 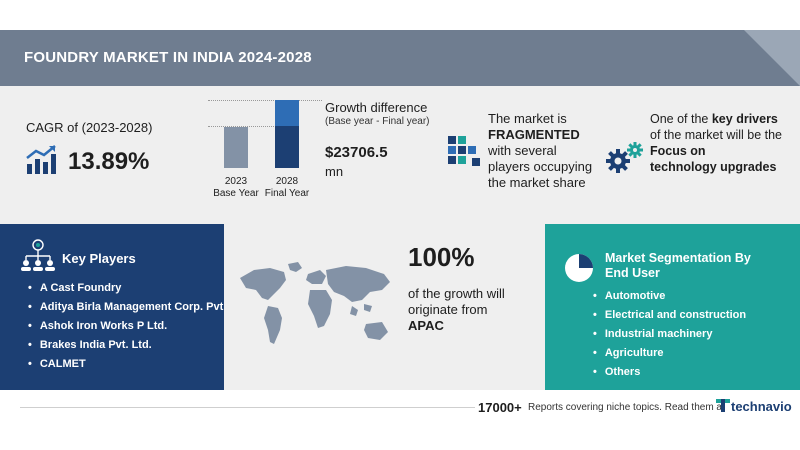 I want to click on market-line-3: with several, so click(x=522, y=150).